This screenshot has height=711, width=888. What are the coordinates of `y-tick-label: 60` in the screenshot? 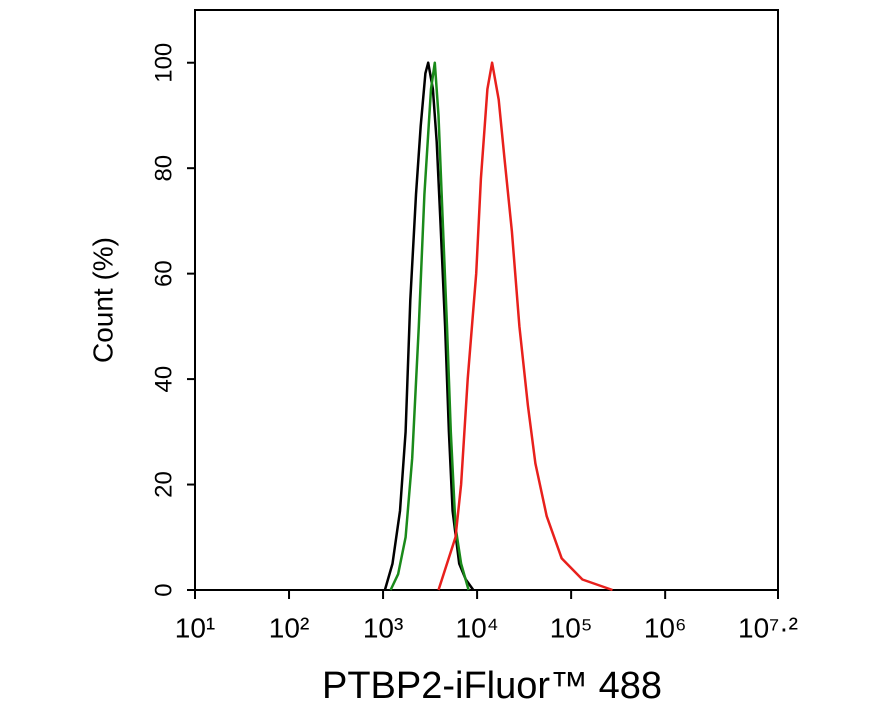 It's located at (163, 273).